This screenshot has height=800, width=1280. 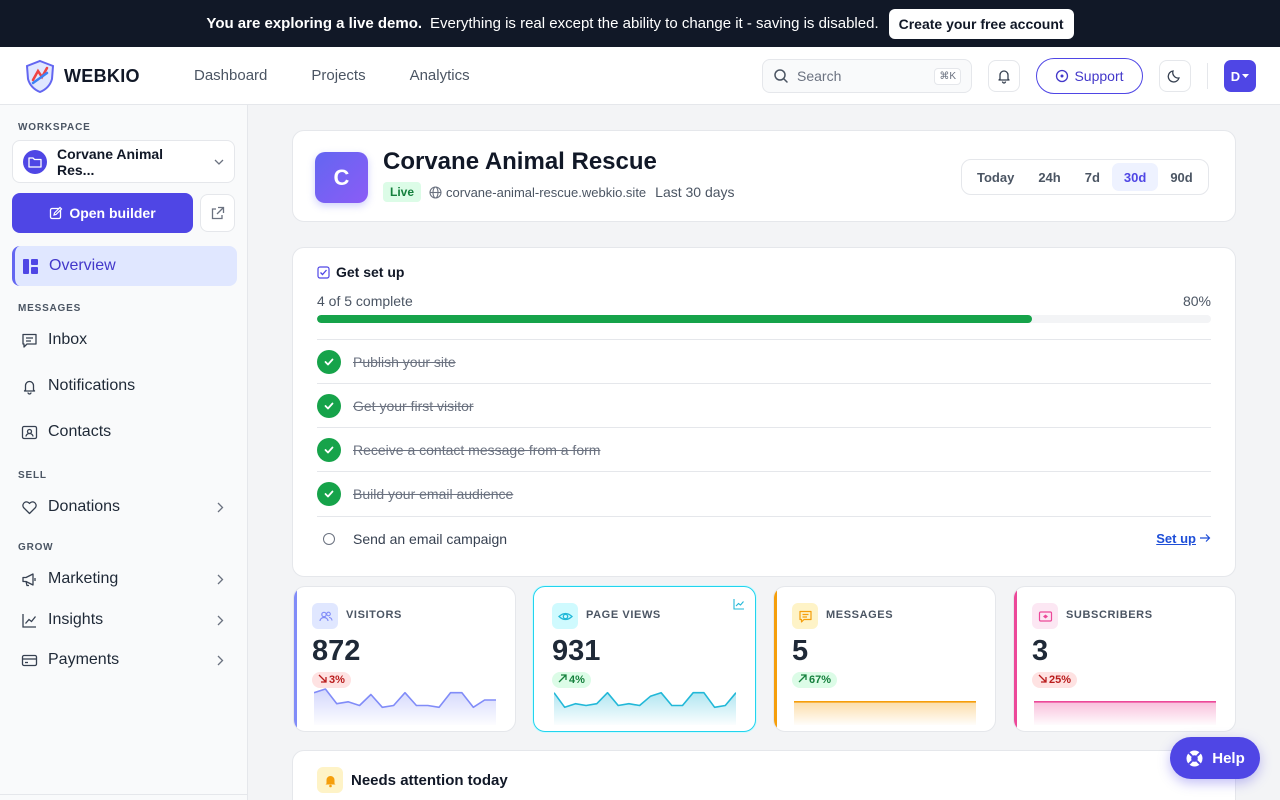 I want to click on create-account-button: Create your free account, so click(x=981, y=23).